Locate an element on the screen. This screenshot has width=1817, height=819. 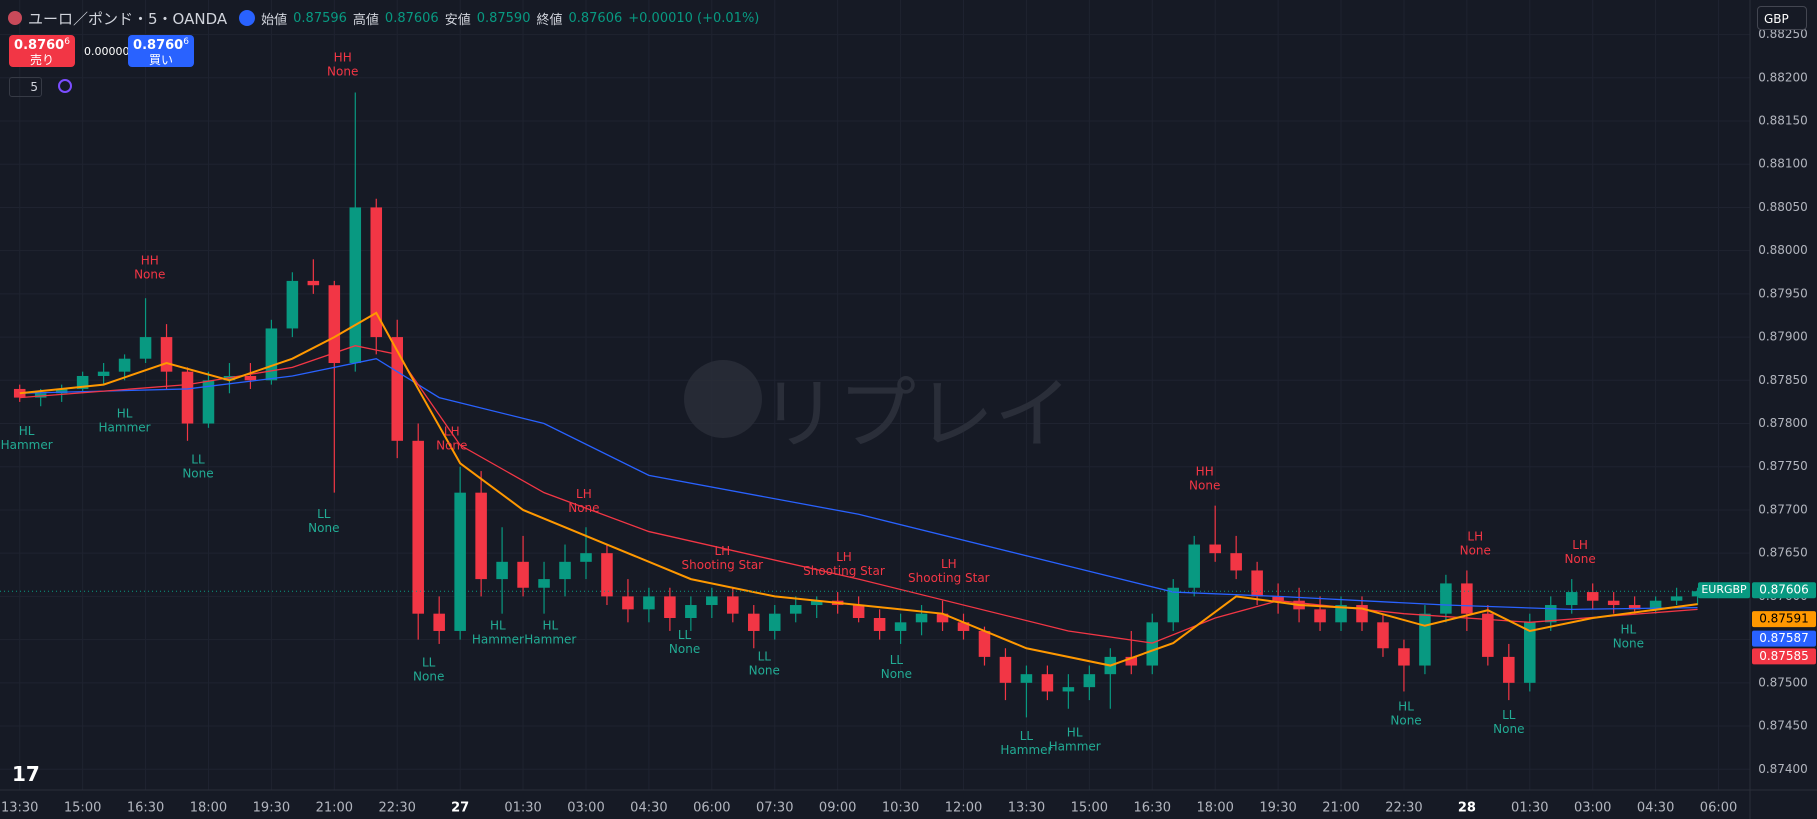
y-tick-label: 0.88250 is located at coordinates (1783, 34).